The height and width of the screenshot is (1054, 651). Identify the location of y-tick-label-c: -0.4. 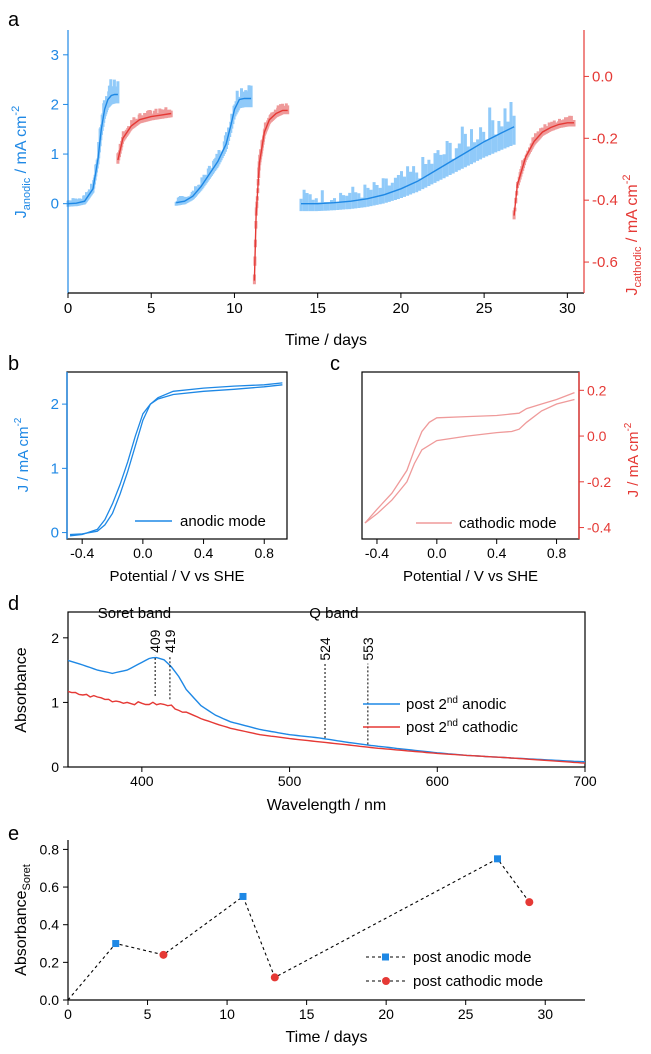
(599, 528).